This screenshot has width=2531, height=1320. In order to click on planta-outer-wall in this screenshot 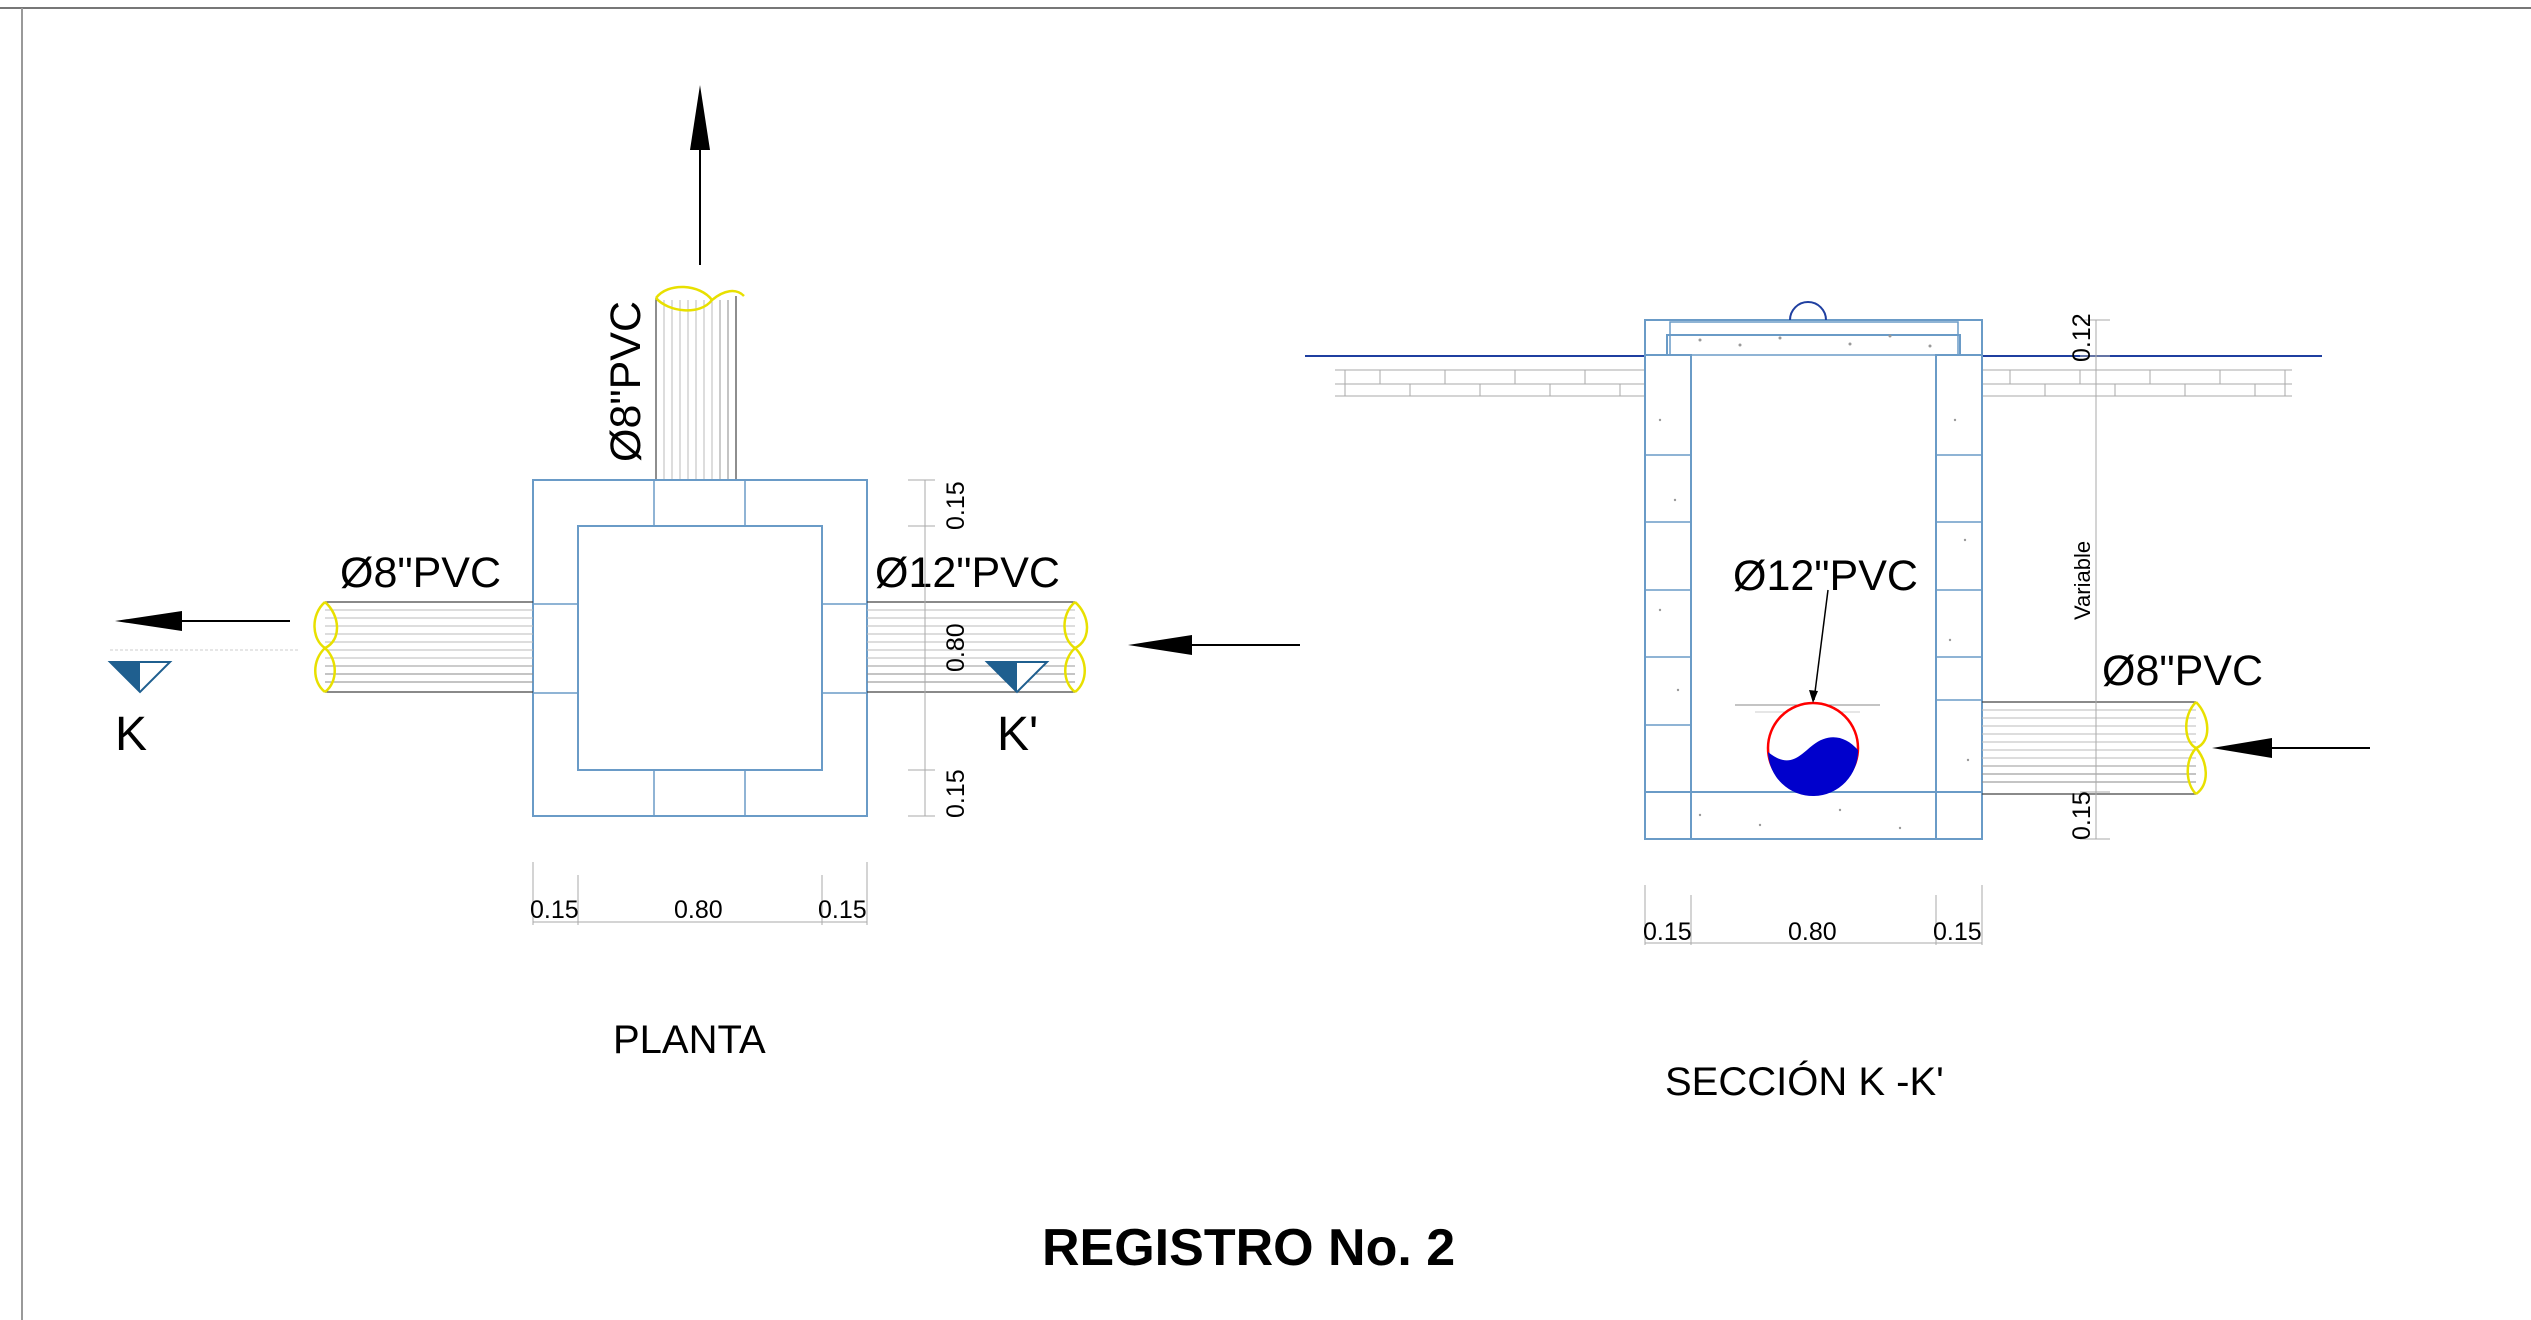, I will do `click(700, 648)`.